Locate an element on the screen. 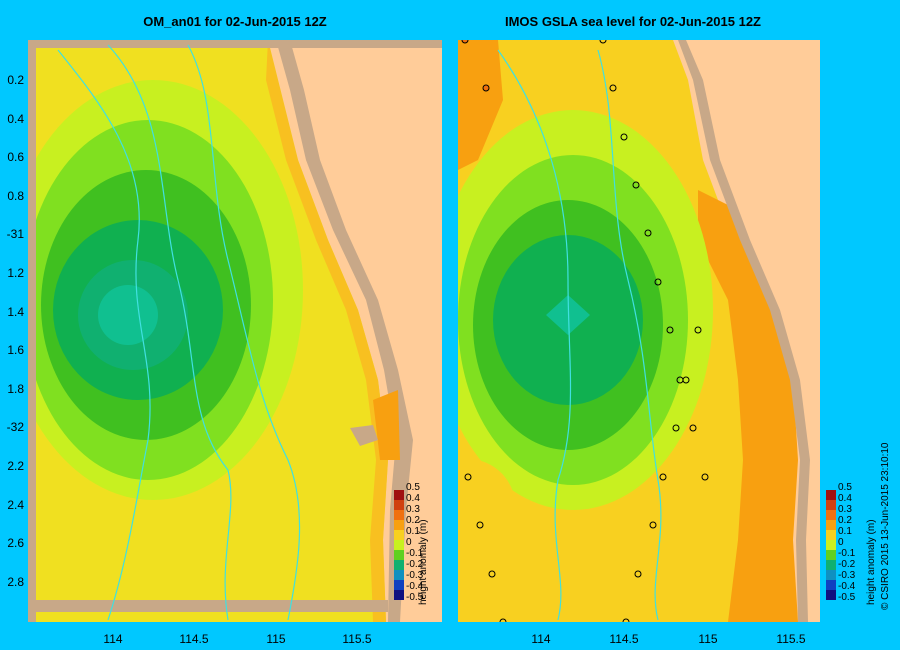  colorbar-right is located at coordinates (831, 545).